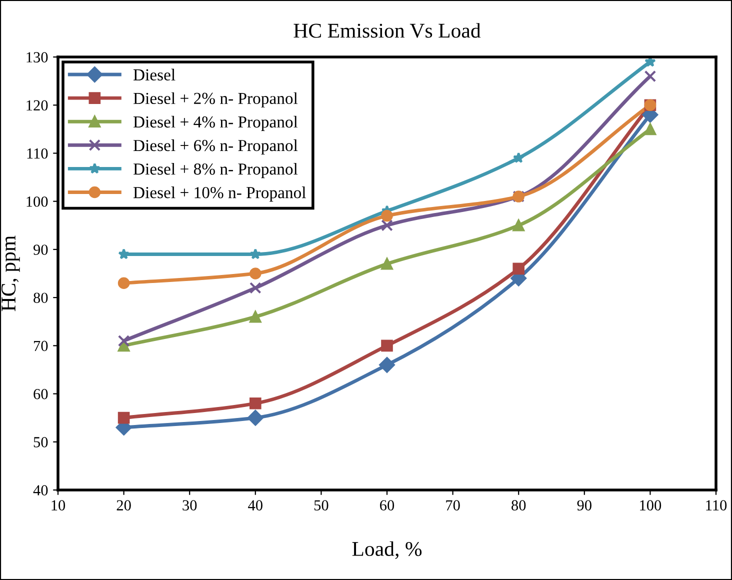 This screenshot has height=580, width=732. What do you see at coordinates (321, 505) in the screenshot?
I see `x-tick-label: 50` at bounding box center [321, 505].